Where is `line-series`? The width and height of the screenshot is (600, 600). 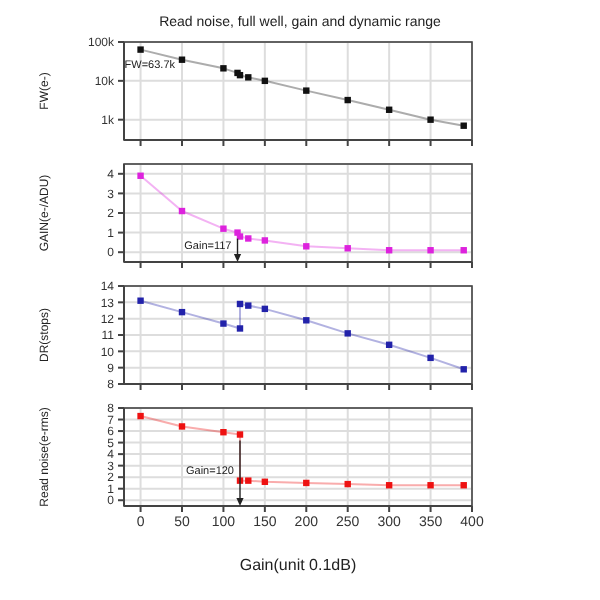 line-series is located at coordinates (302, 213).